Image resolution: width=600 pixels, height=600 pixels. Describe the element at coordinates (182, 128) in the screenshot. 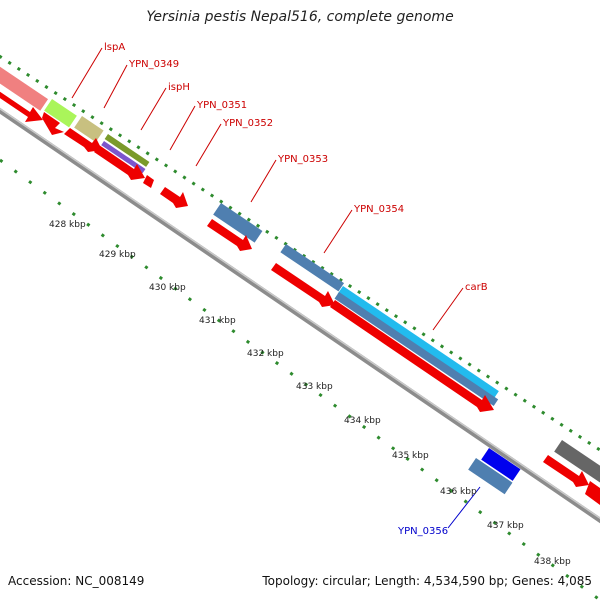

I see `leader-ypn0351` at that location.